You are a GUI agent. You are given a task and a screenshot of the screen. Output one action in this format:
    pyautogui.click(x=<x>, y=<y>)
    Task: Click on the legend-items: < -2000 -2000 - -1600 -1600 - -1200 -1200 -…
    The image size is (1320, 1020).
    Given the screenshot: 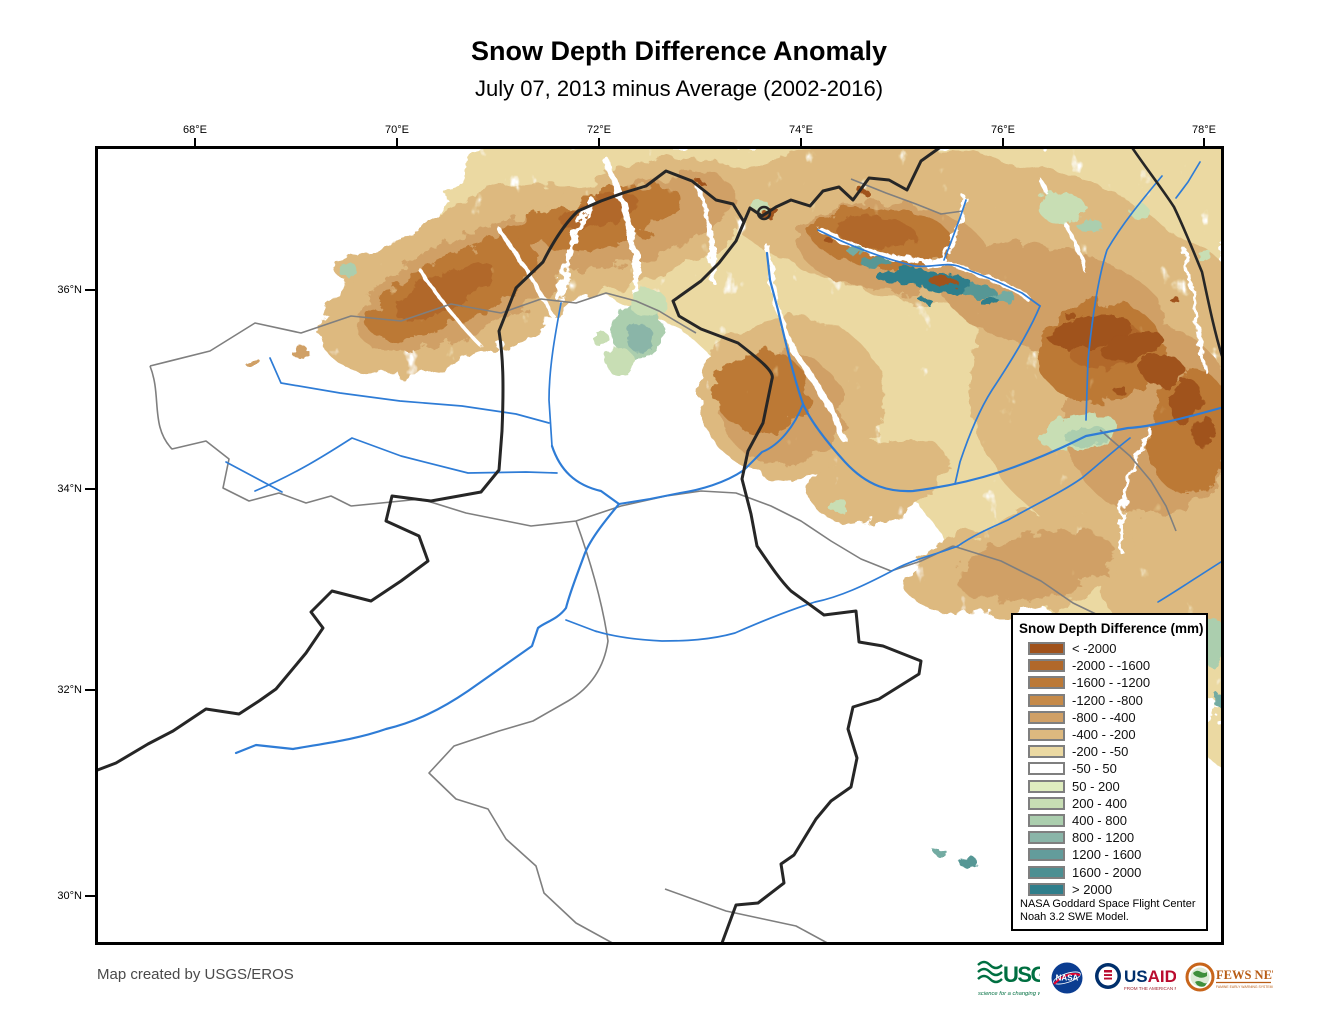 What is the action you would take?
    pyautogui.click(x=1117, y=769)
    